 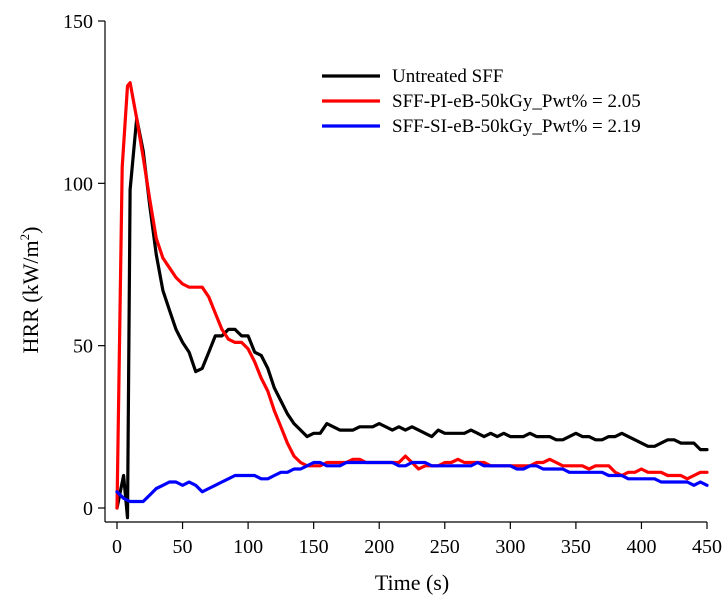 What do you see at coordinates (83, 347) in the screenshot?
I see `y-tick-label: 50` at bounding box center [83, 347].